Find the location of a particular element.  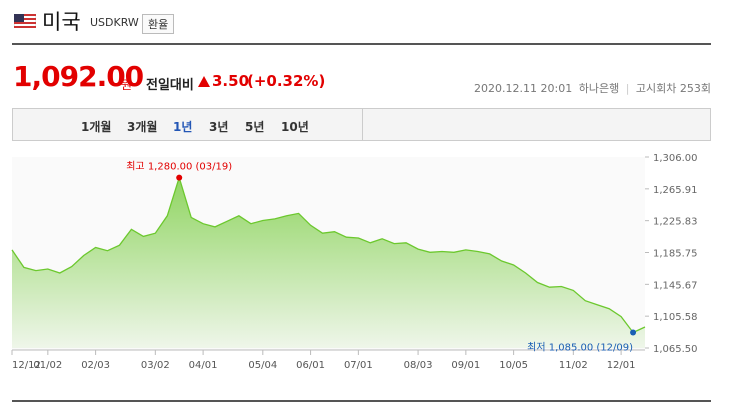

price-unit: 원 is located at coordinates (127, 85).